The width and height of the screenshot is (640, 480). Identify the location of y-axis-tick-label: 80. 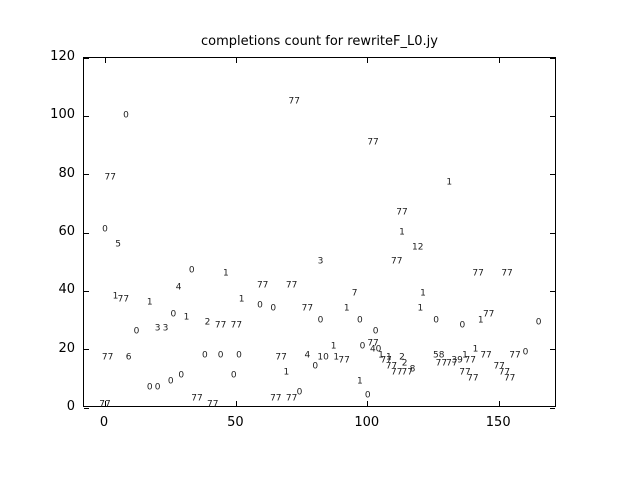
(66, 173).